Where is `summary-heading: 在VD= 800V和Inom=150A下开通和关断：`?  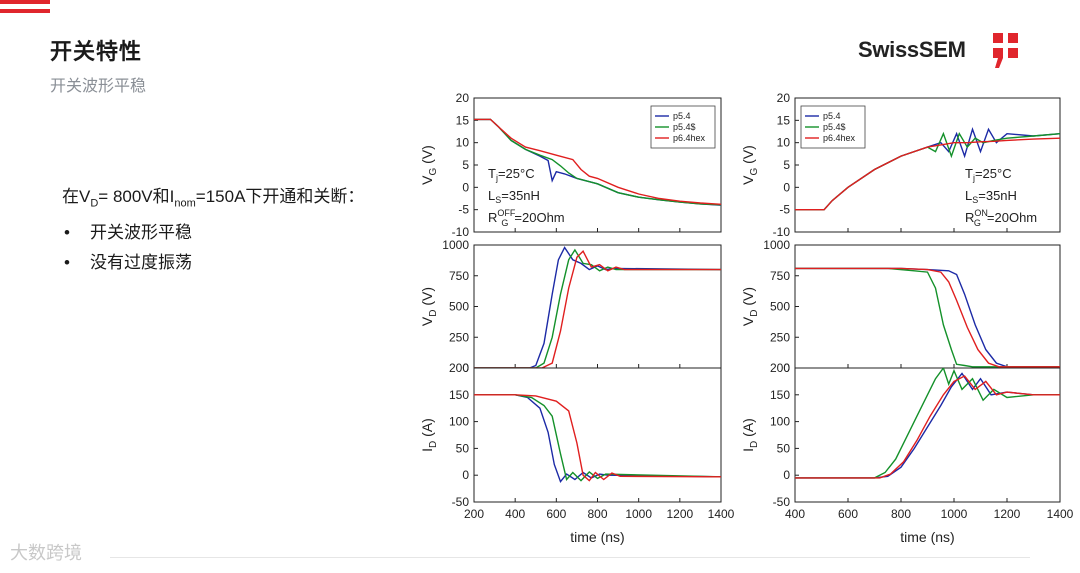 summary-heading: 在VD= 800V和Inom=150A下开通和关断： is located at coordinates (213, 198).